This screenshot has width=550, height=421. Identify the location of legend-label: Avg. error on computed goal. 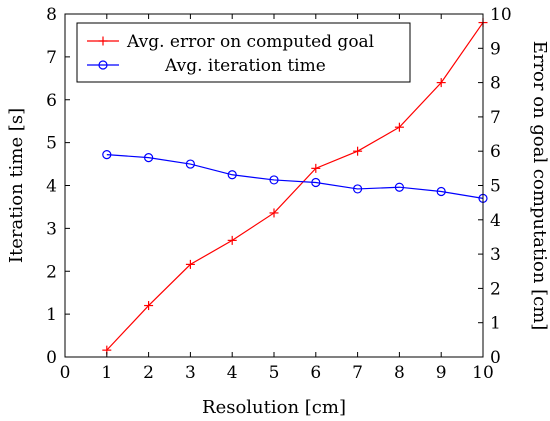
(250, 42).